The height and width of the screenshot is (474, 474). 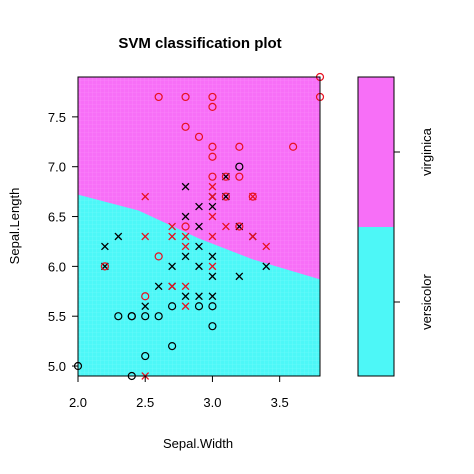 What do you see at coordinates (198, 443) in the screenshot?
I see `x-axis-label: Sepal.Width` at bounding box center [198, 443].